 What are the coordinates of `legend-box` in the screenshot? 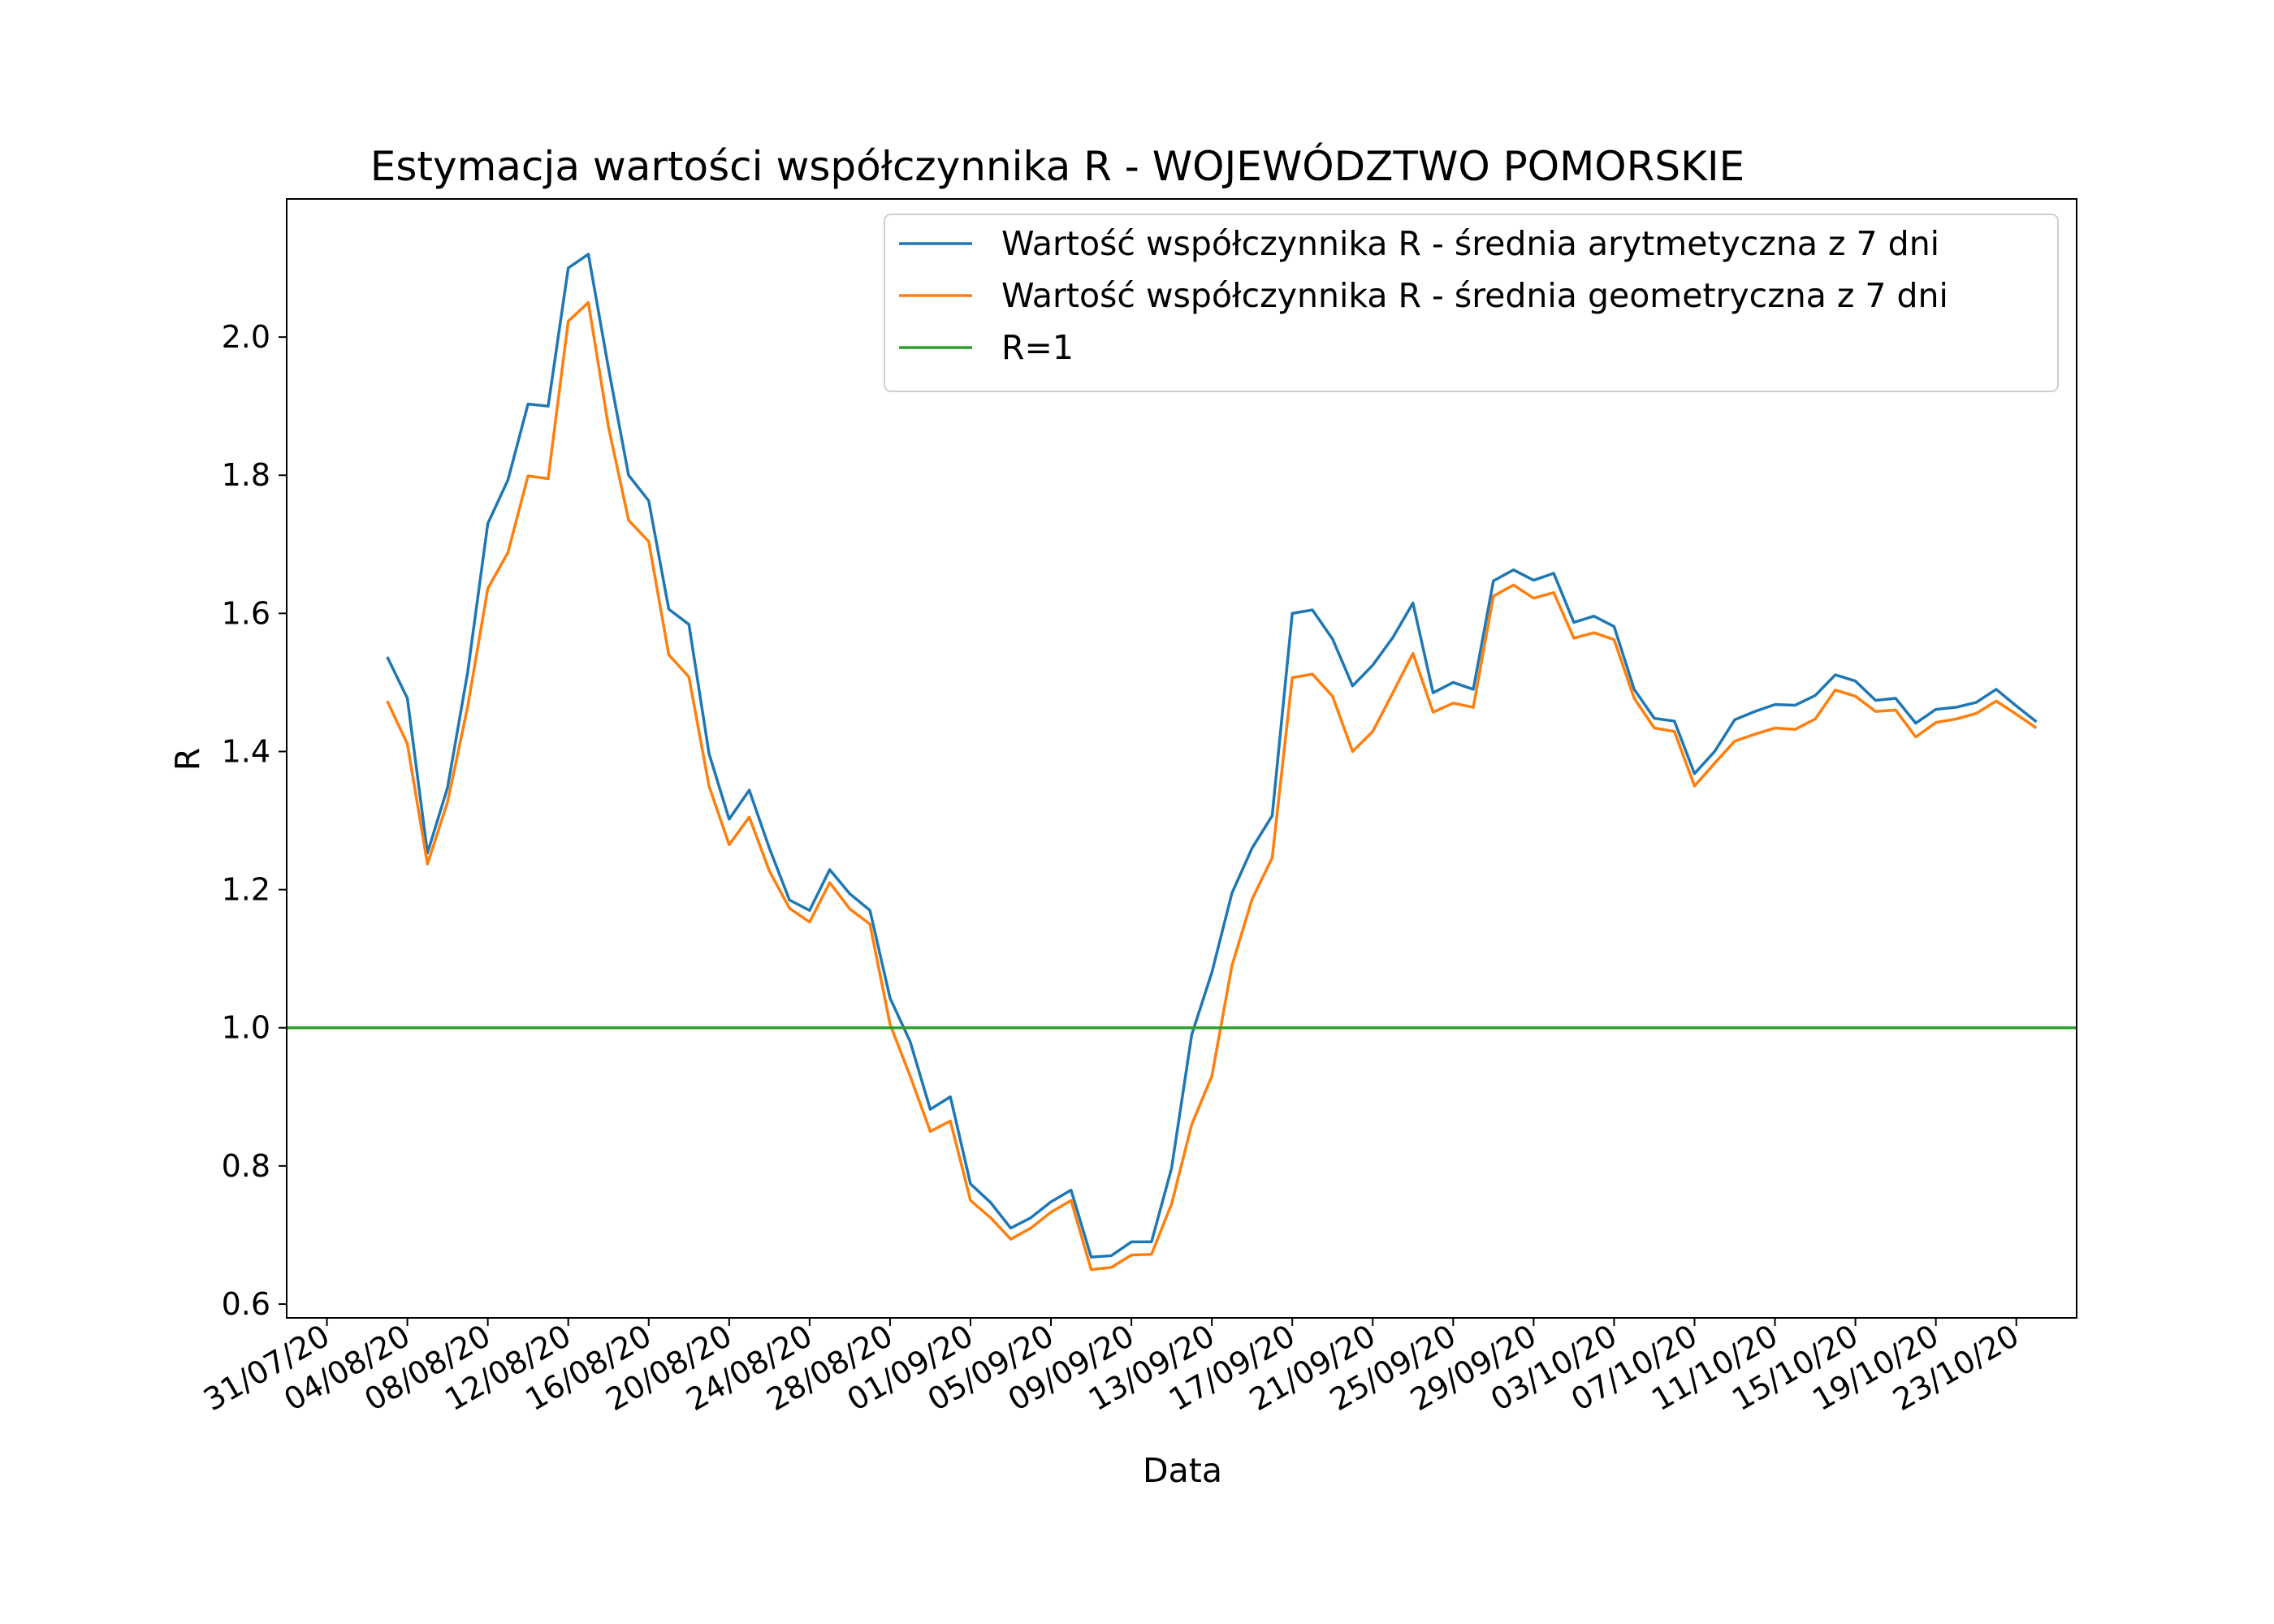 It's located at (1471, 303).